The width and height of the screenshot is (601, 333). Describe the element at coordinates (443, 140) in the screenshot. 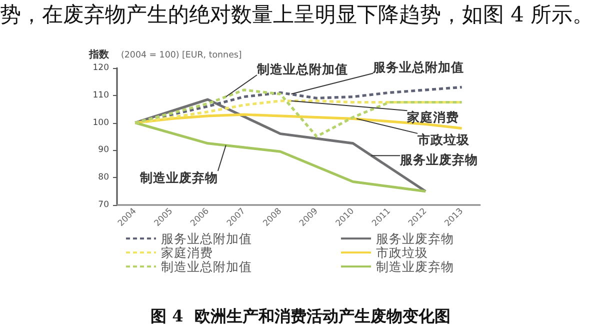

I see `annotation: 市政垃圾` at that location.